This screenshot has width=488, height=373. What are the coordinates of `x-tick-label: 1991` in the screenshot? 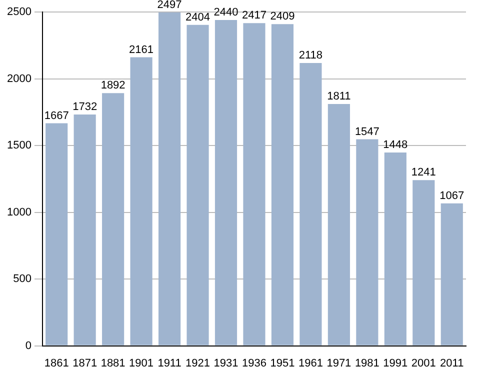 It's located at (395, 363).